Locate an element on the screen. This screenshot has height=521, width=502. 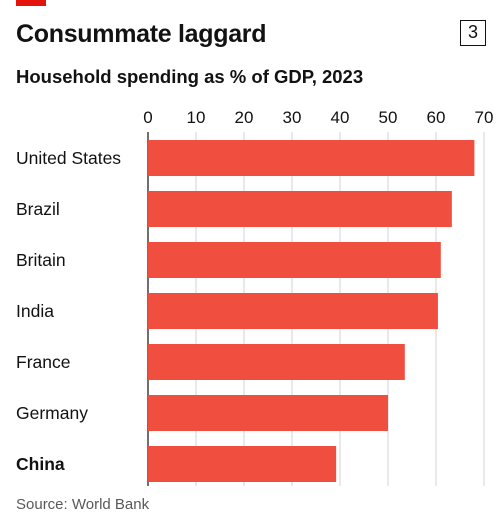
category-label: France is located at coordinates (43, 362).